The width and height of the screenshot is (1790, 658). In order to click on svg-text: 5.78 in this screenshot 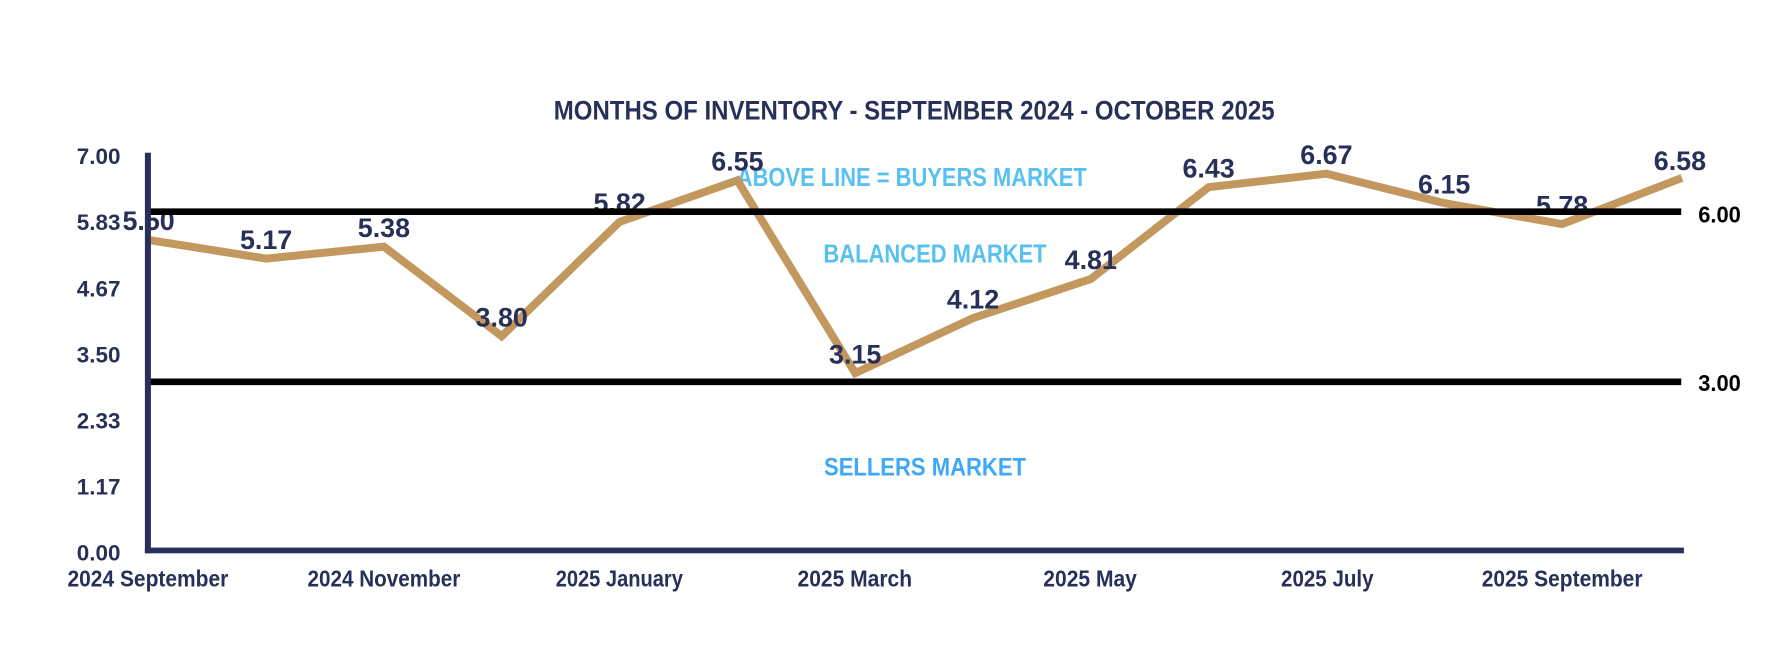, I will do `click(1562, 205)`.